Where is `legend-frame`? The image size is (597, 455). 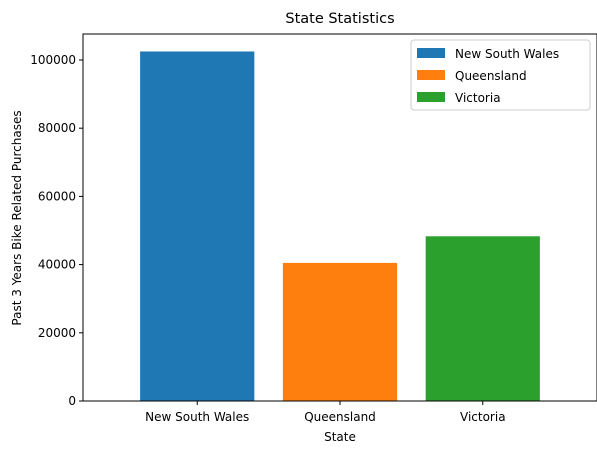 legend-frame is located at coordinates (500, 75).